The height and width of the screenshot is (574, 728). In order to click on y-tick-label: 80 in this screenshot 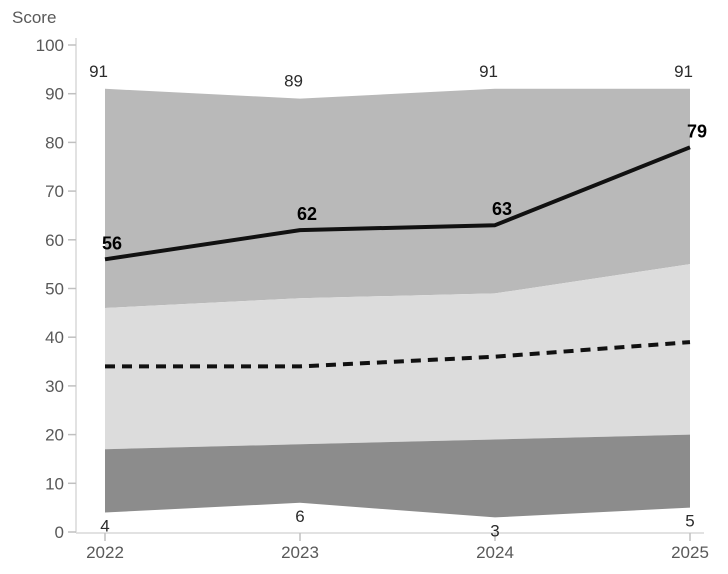, I will do `click(54, 142)`.